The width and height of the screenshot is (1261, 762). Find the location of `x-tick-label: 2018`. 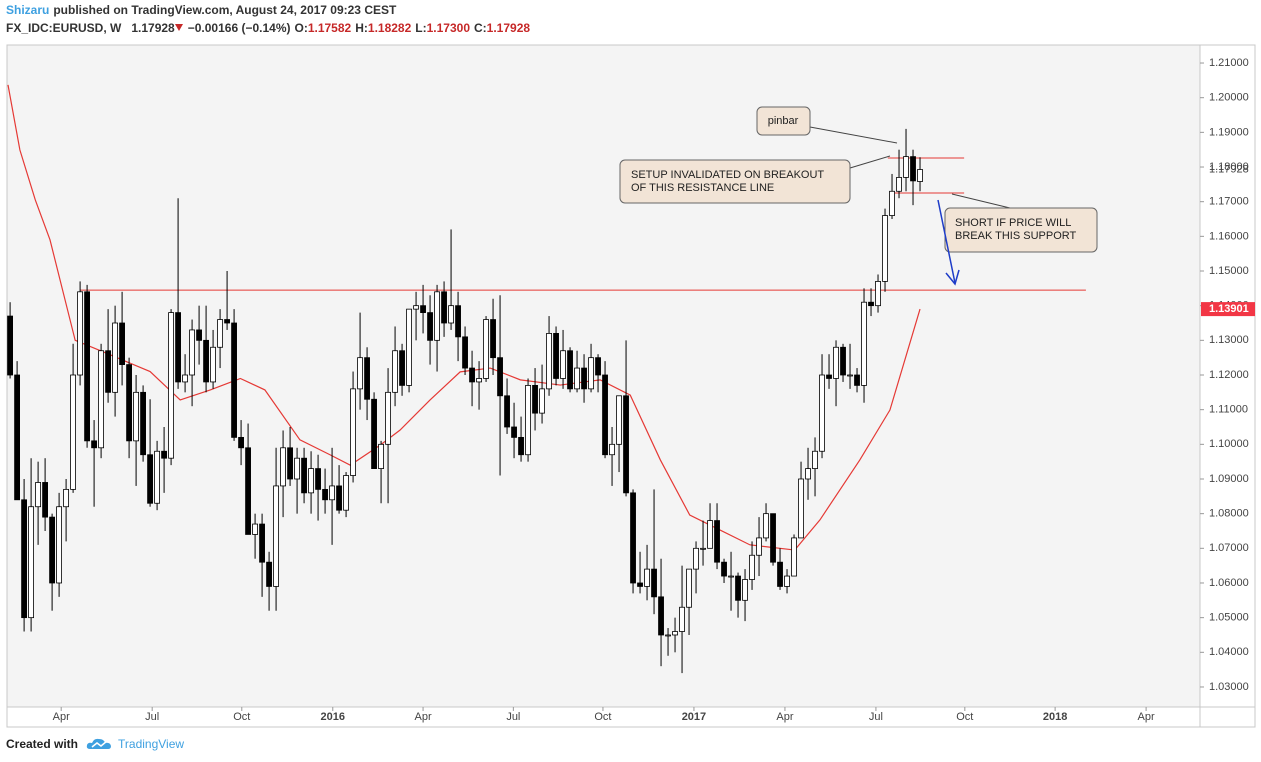

x-tick-label: 2018 is located at coordinates (1055, 717).